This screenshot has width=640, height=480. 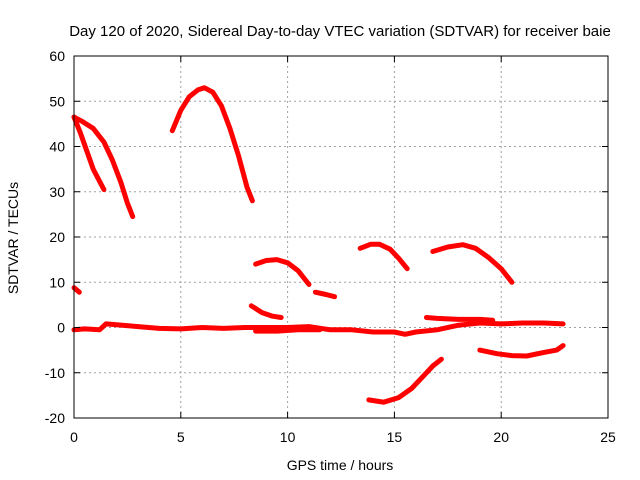 I want to click on y-tick-label: 30, so click(x=57, y=192).